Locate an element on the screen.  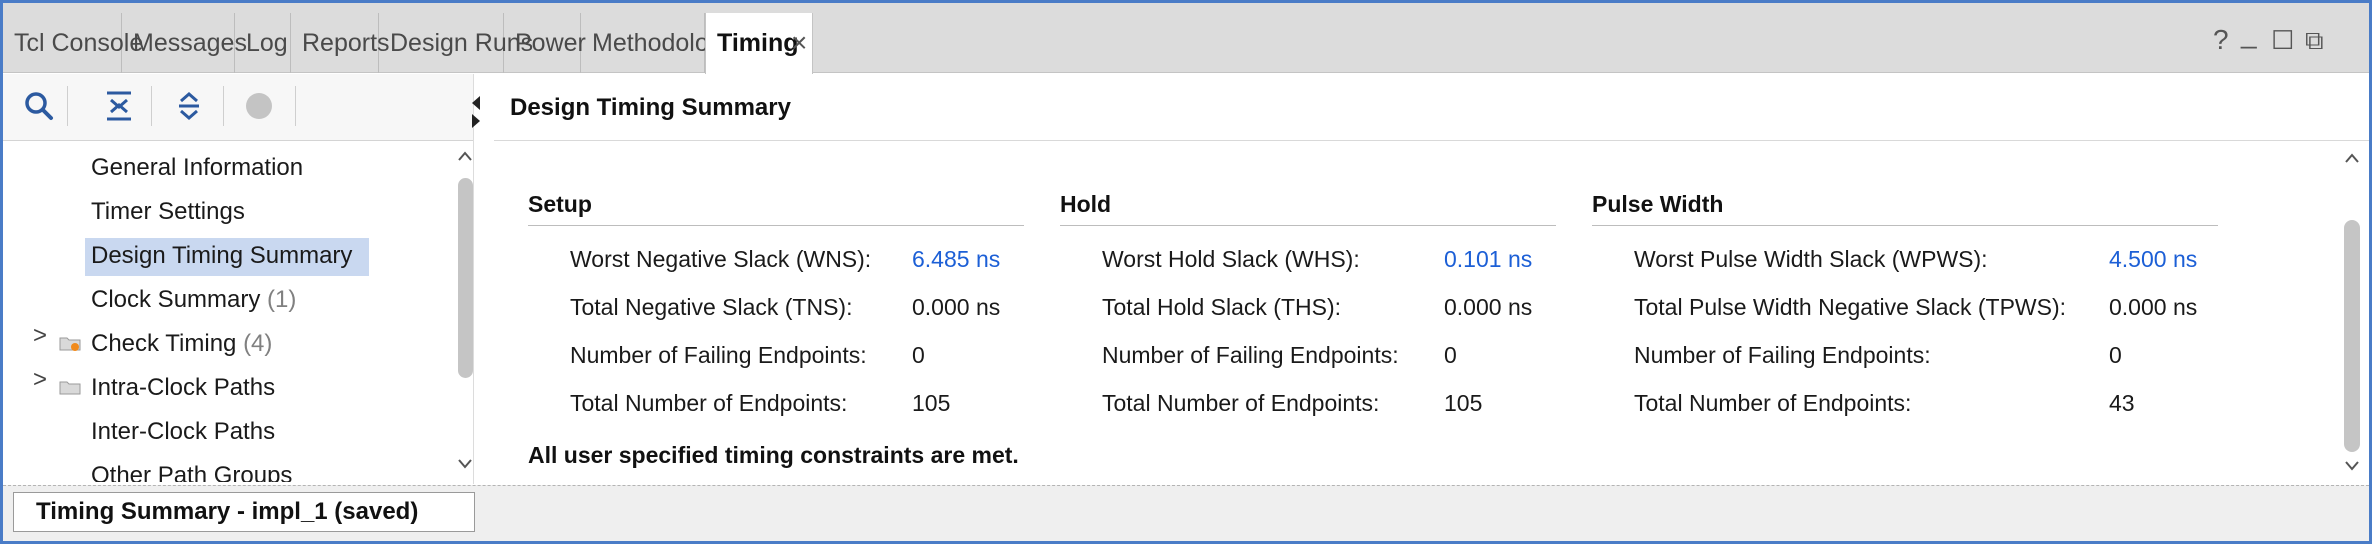
content-scrollbar is located at coordinates (2350, 313).